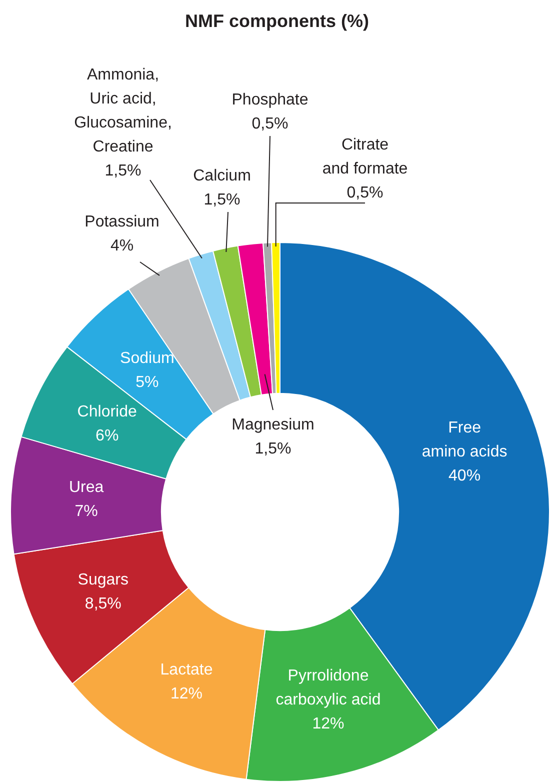 Image resolution: width=554 pixels, height=783 pixels. Describe the element at coordinates (328, 687) in the screenshot. I see `slice-label: Pyrrolidone carboxylic acid` at that location.